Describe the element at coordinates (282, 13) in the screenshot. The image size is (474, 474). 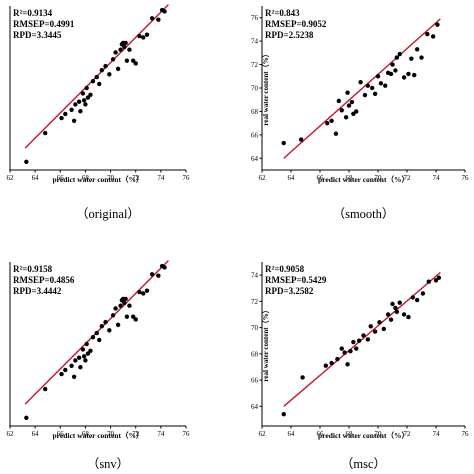
I see `stat-line: R²=0.843` at that location.